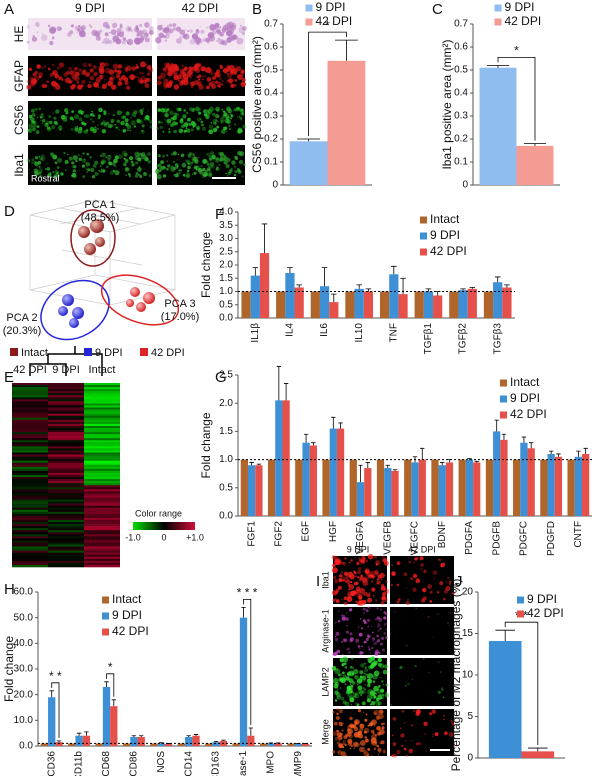 The image size is (600, 776). I want to click on y-axis-label: Fold change, so click(9, 669).